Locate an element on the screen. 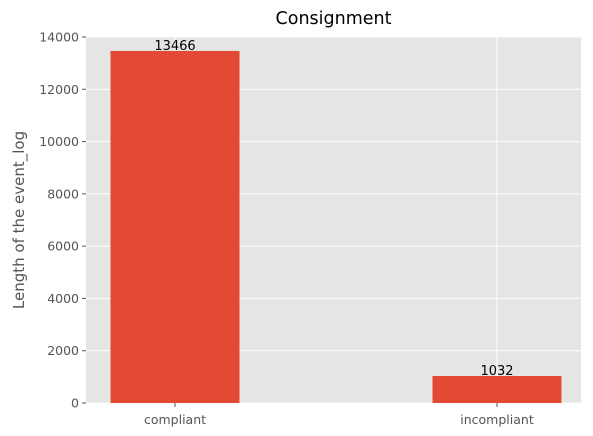 This screenshot has height=436, width=593. y-tick-label: 14000 is located at coordinates (59, 37).